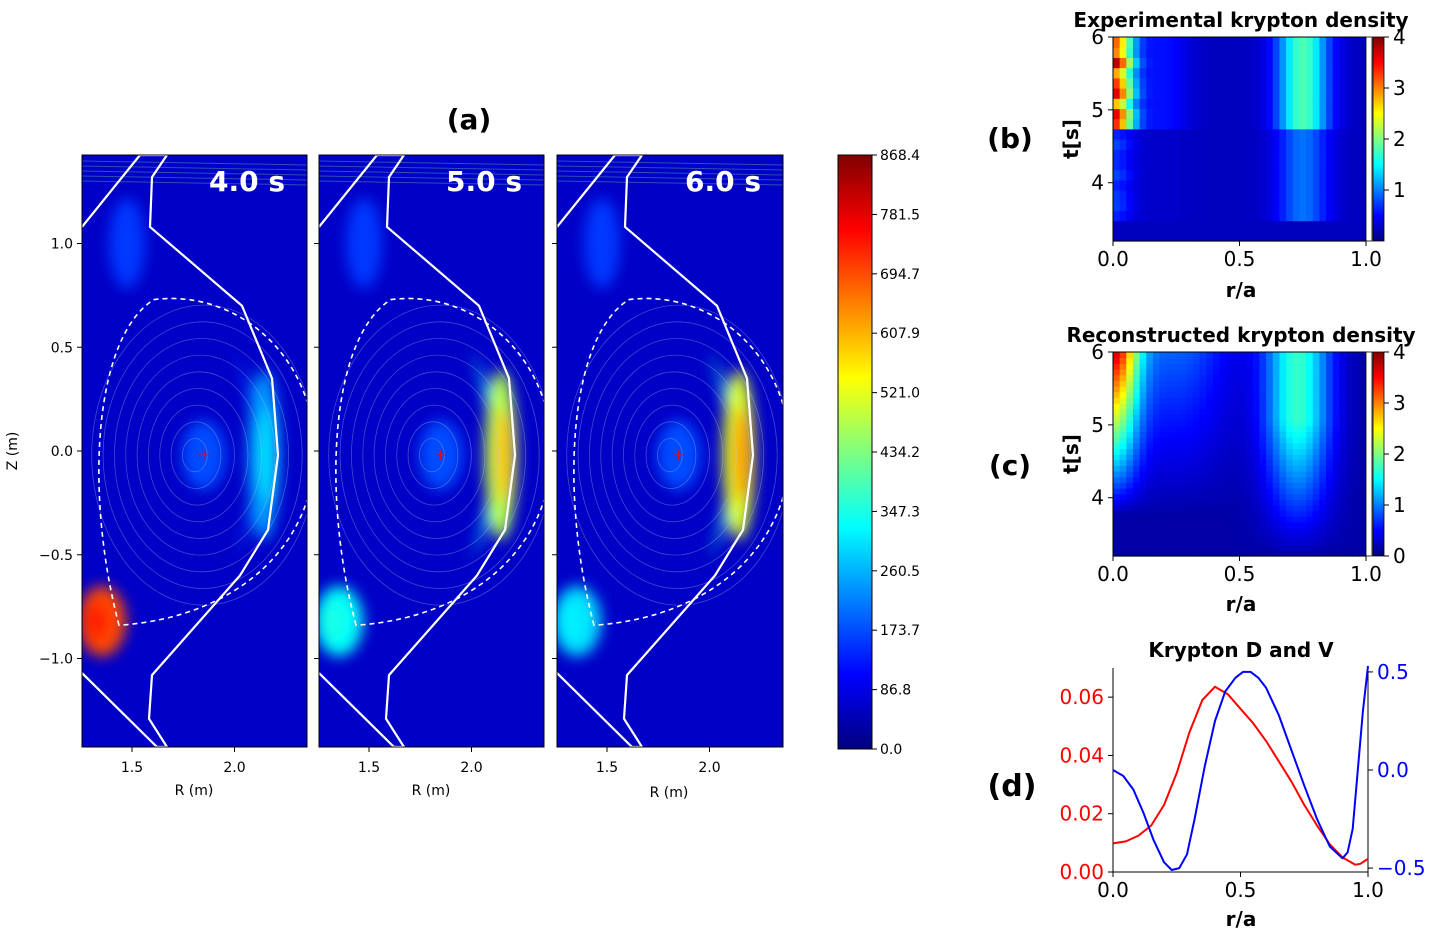 This screenshot has height=946, width=1447. Describe the element at coordinates (1097, 352) in the screenshot. I see `panel-c-y-tick-label: 6` at that location.